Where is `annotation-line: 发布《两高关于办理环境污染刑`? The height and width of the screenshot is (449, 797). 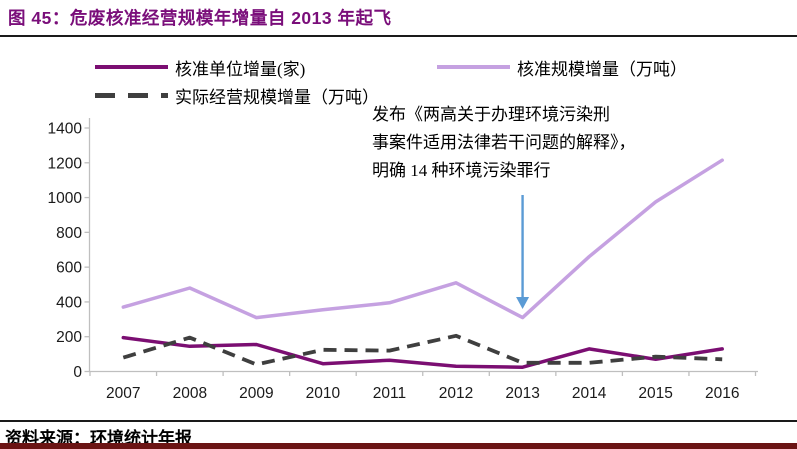 annotation-line: 发布《两高关于办理环境污染刑 is located at coordinates (491, 114).